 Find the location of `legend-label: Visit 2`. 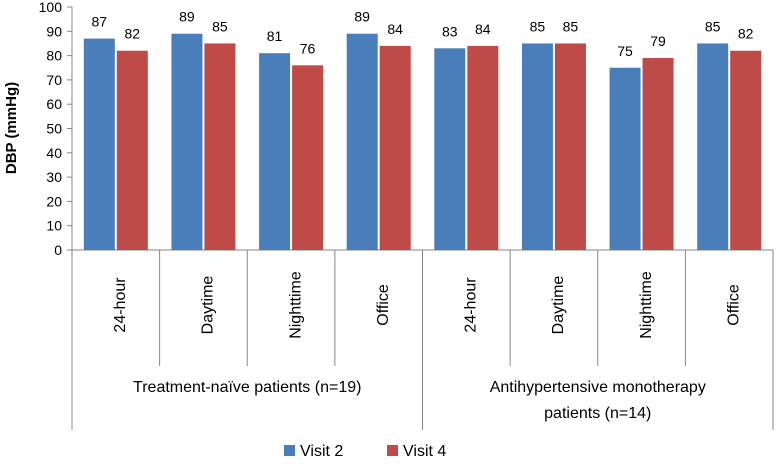

legend-label: Visit 2 is located at coordinates (321, 451).